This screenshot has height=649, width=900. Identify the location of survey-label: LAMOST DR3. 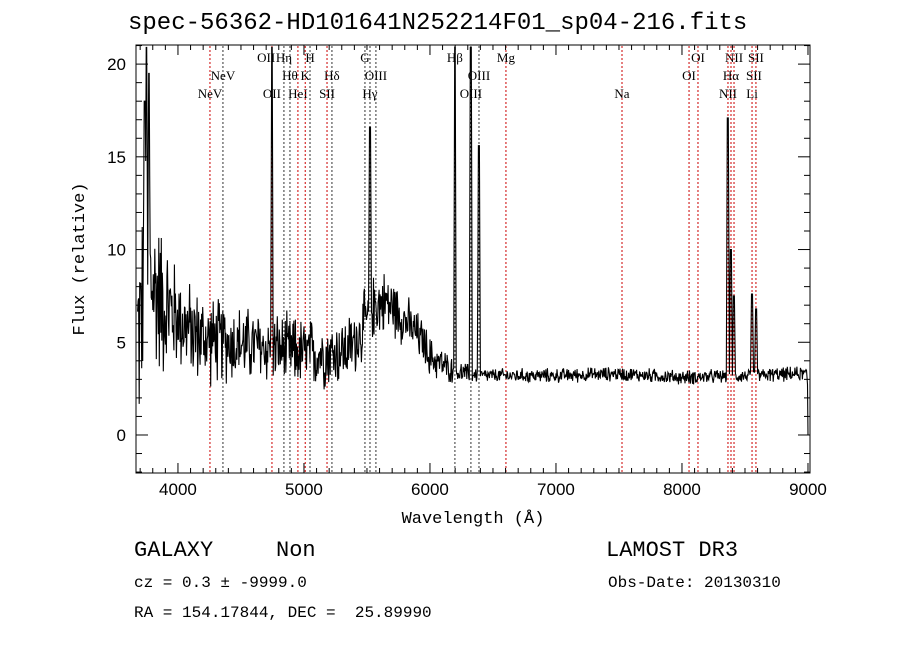
(672, 550).